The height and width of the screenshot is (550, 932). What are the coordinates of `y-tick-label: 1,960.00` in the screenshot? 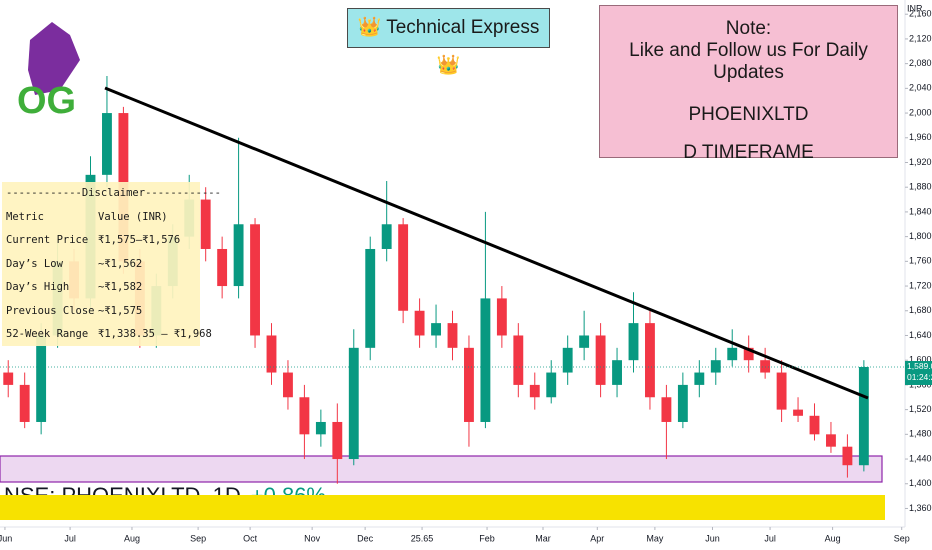 It's located at (920, 137).